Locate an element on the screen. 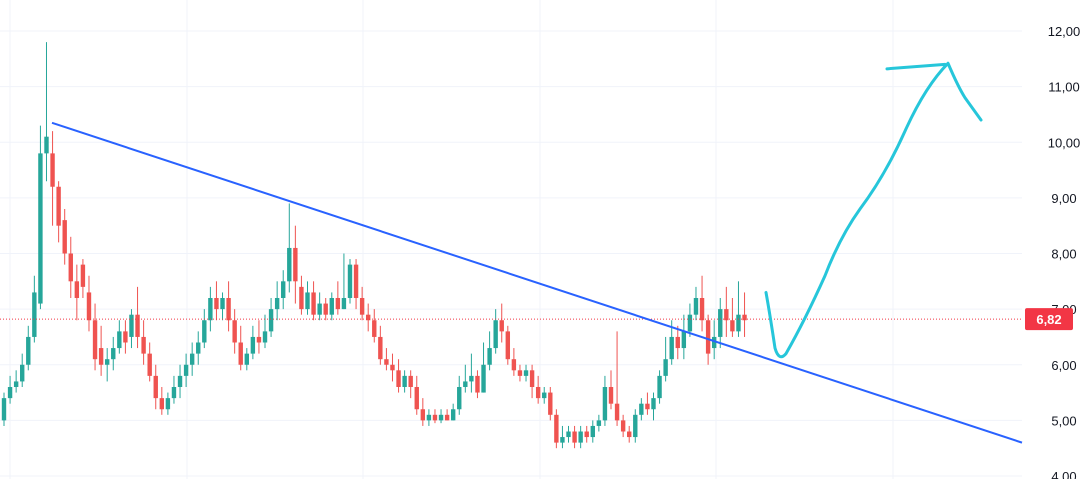  current-price-badge-bg is located at coordinates (1049, 319).